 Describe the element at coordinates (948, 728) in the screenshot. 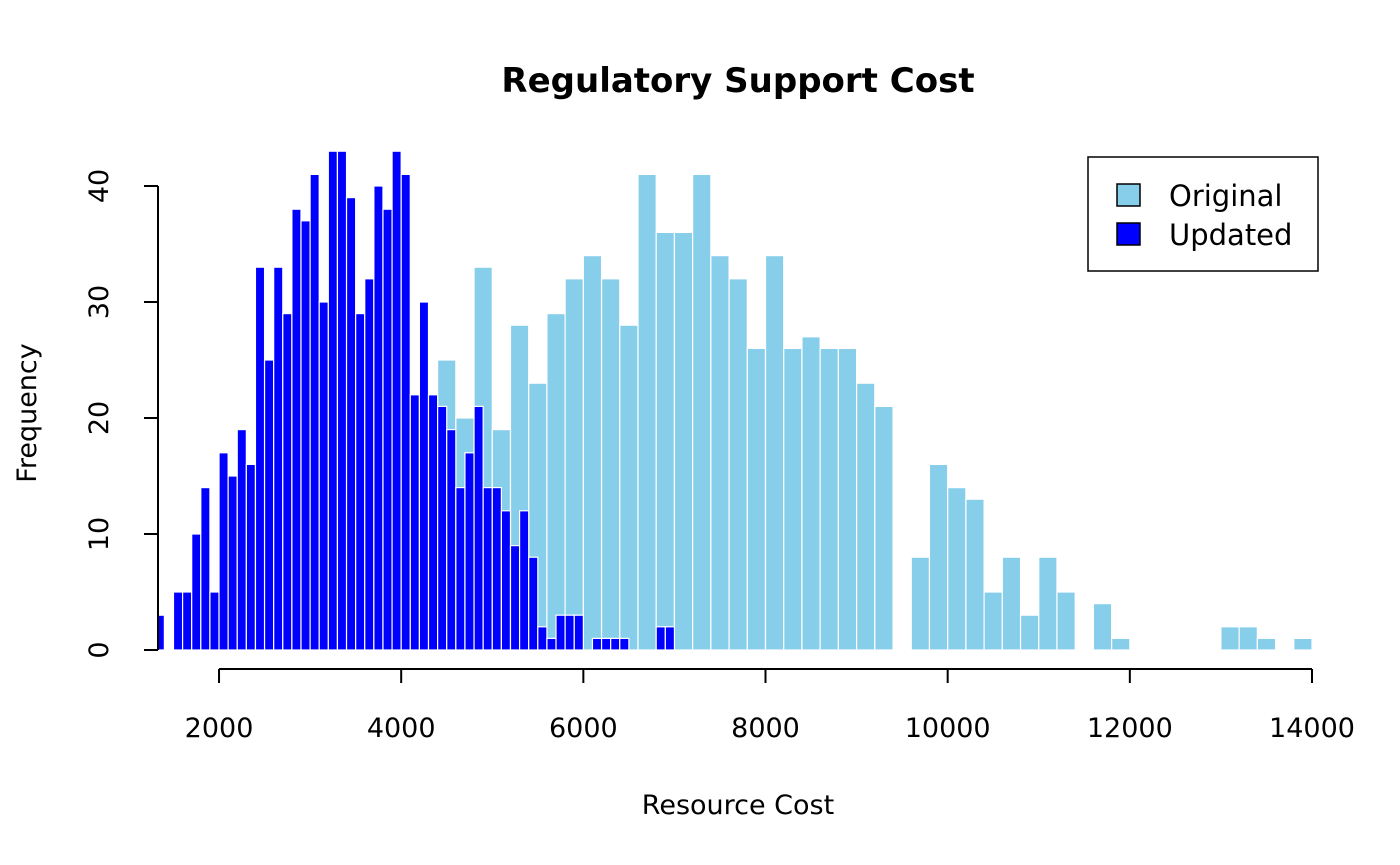

I see `x-tick-label: 10000` at that location.